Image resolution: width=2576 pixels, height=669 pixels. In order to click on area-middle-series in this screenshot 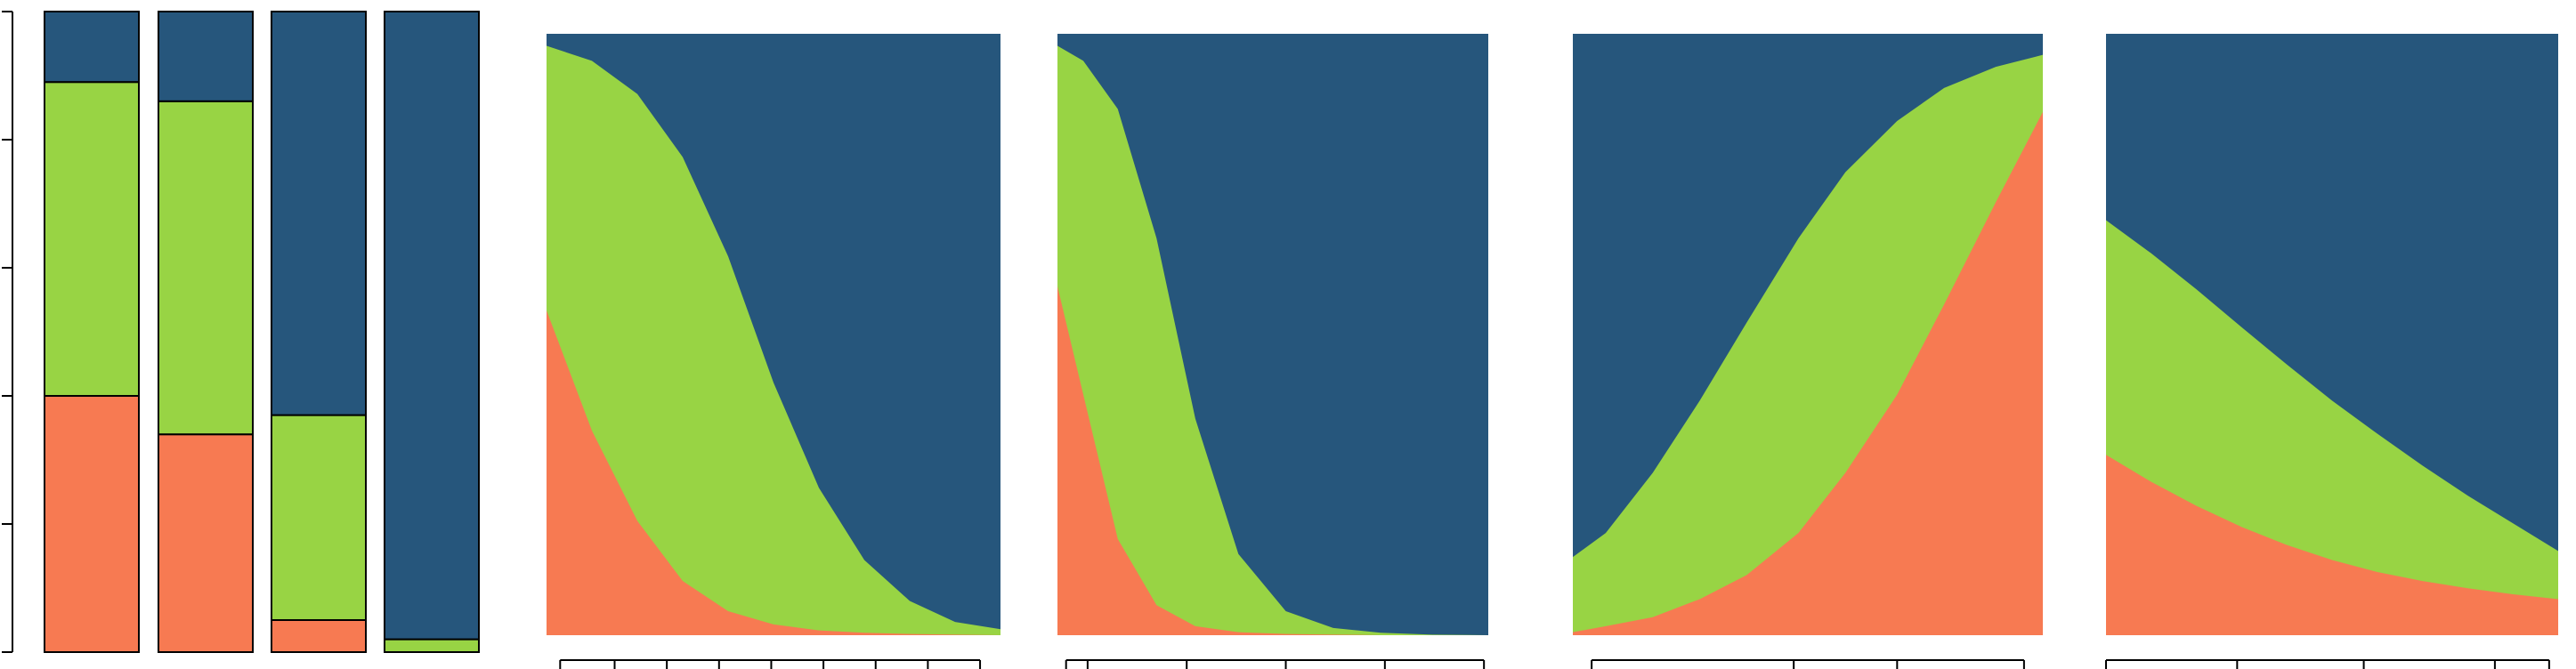, I will do `click(1272, 340)`.